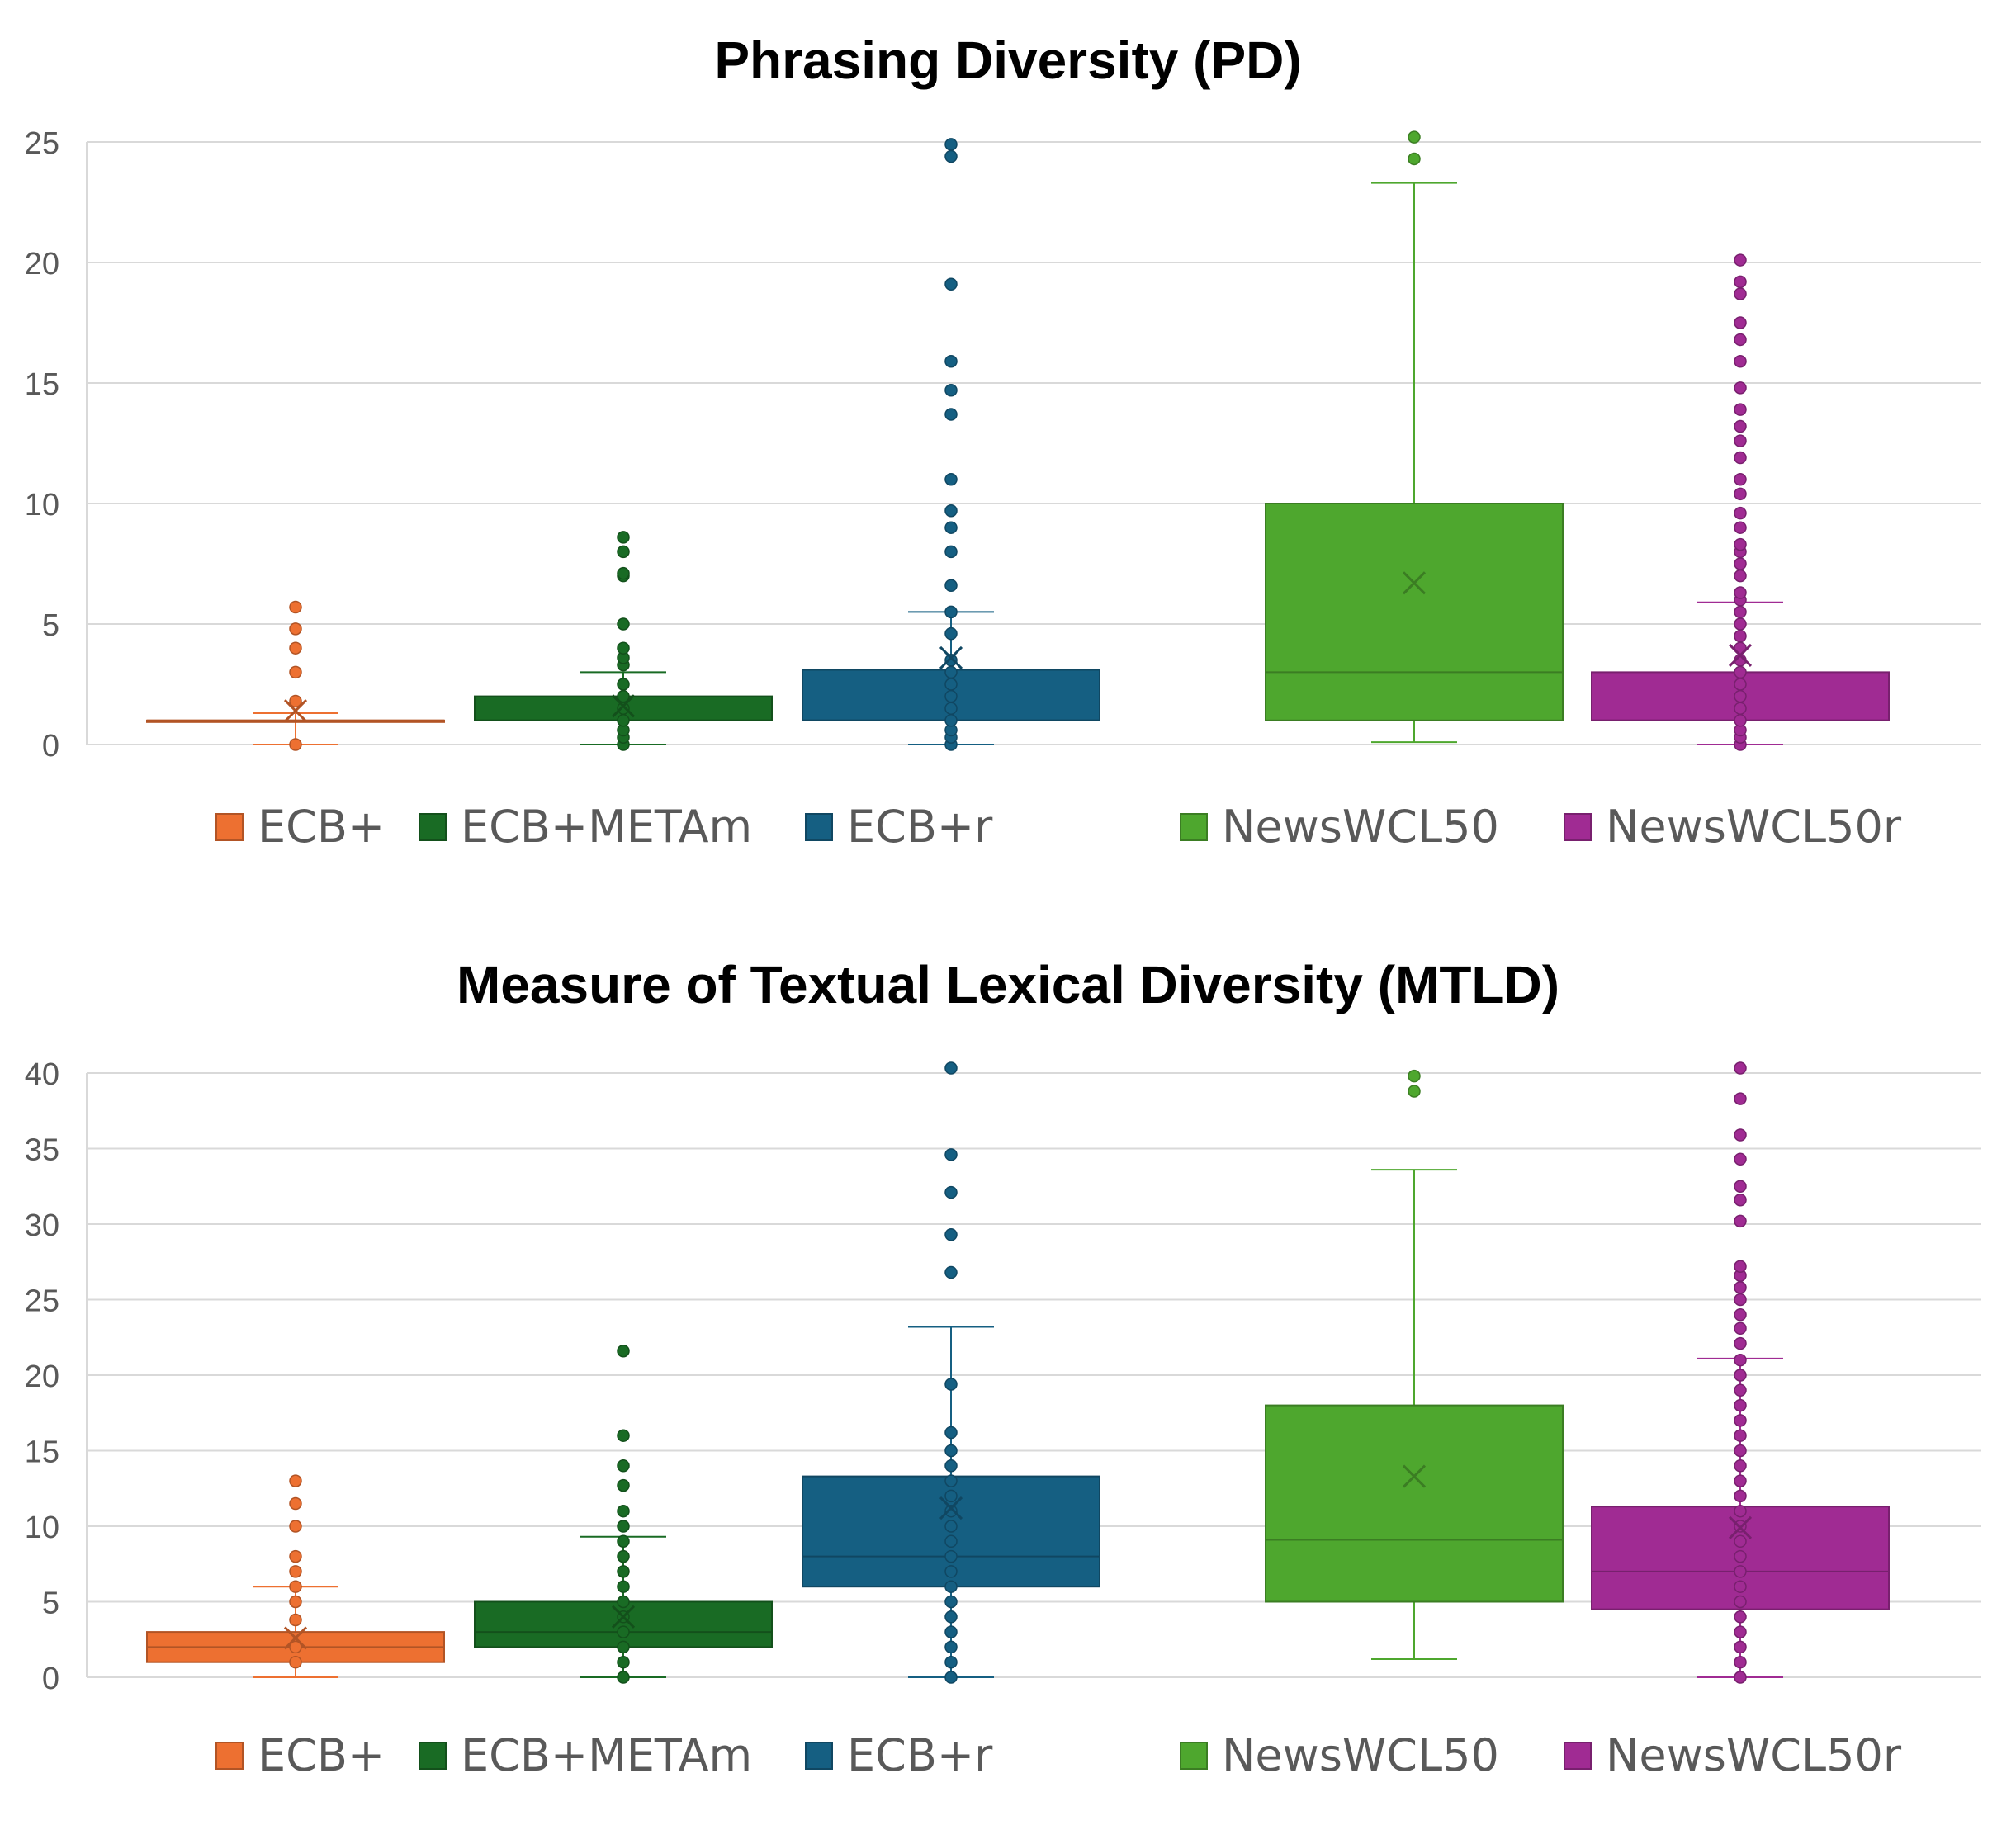 The width and height of the screenshot is (2016, 1844). I want to click on pd-y-tick-label: 20, so click(42, 264).